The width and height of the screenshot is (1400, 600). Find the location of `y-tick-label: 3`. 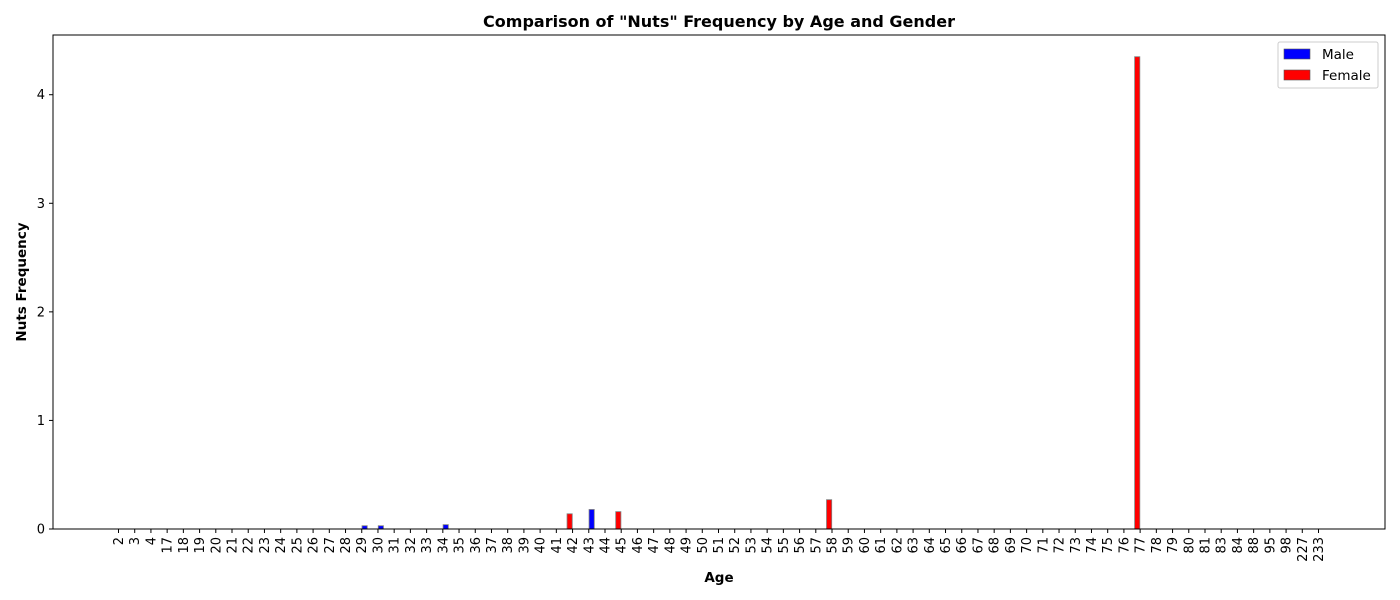

y-tick-label: 3 is located at coordinates (41, 204).